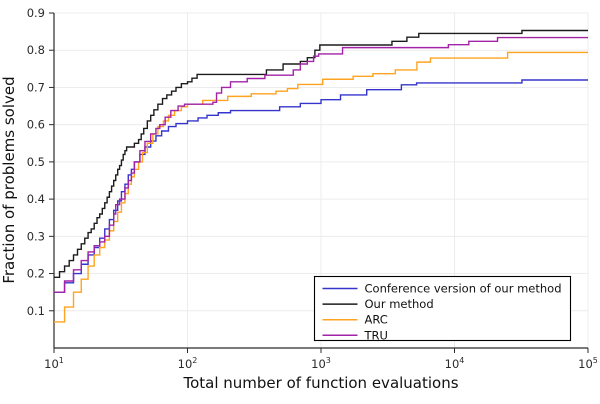  I want to click on y-tick-label: 0.9, so click(36, 13).